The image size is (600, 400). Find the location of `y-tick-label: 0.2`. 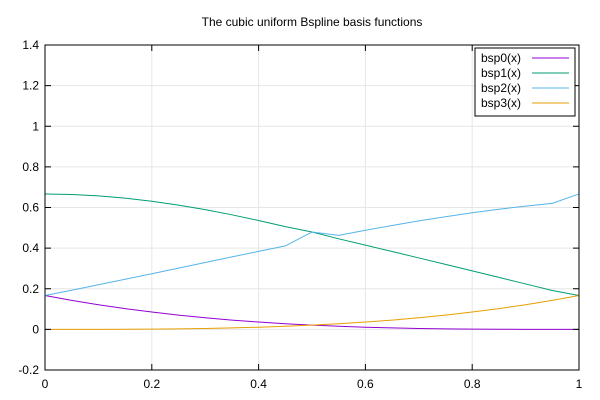

y-tick-label: 0.2 is located at coordinates (30, 289).